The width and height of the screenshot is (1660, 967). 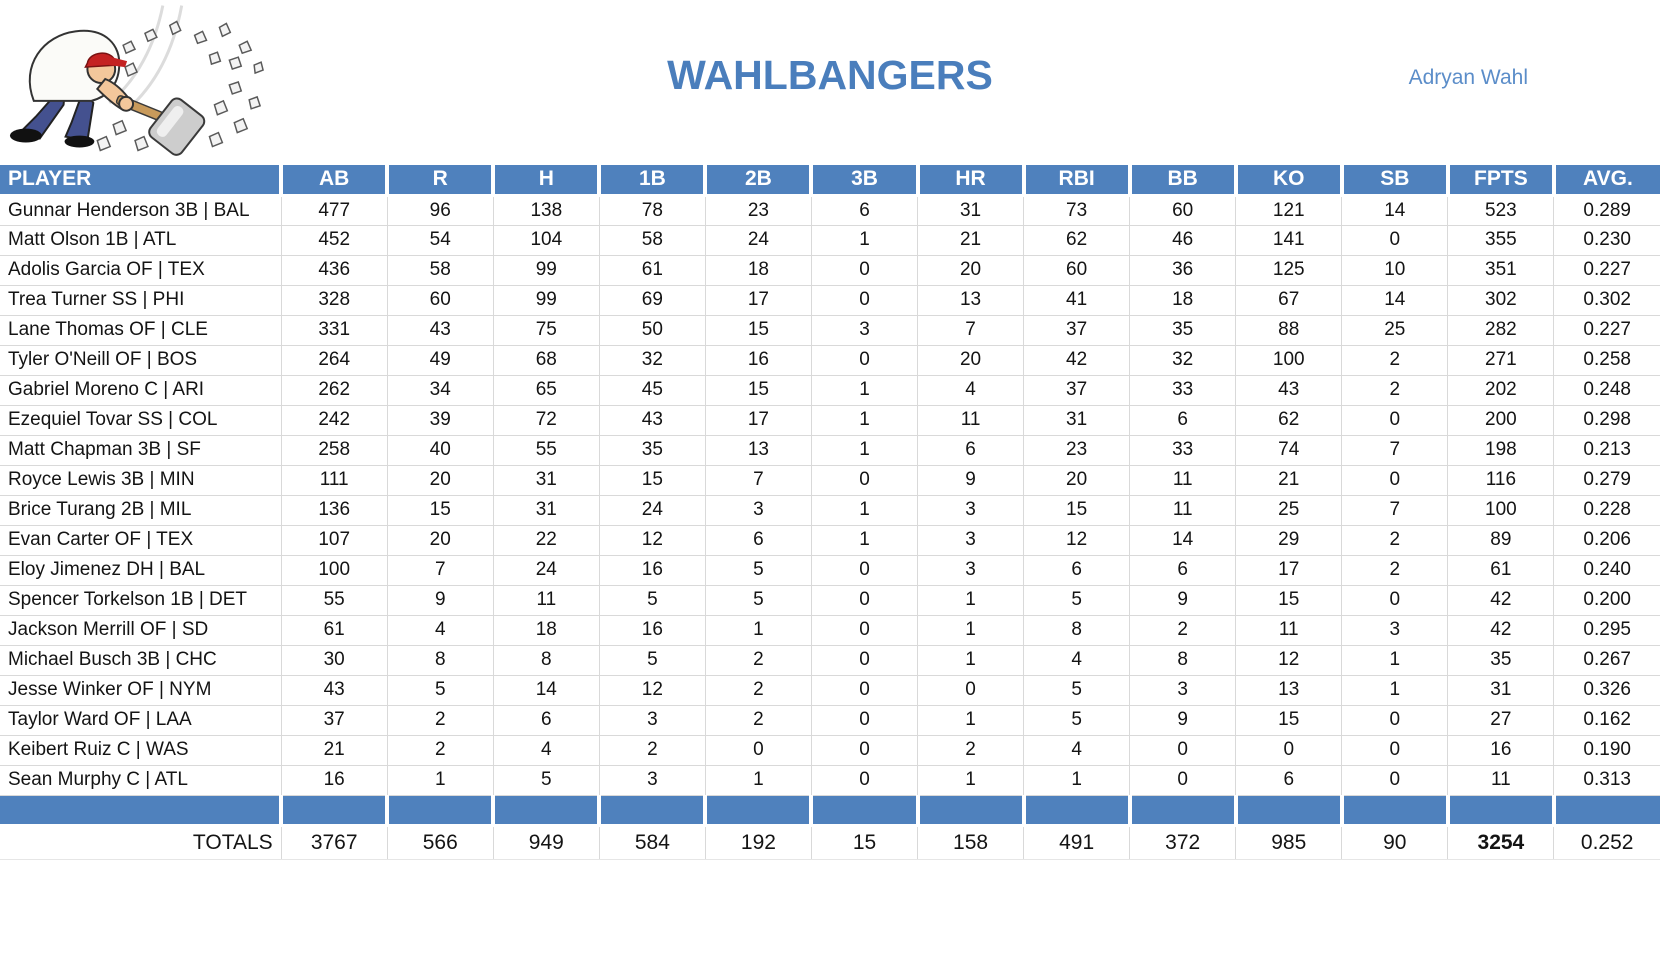 What do you see at coordinates (1289, 300) in the screenshot?
I see `stat-cell: 67` at bounding box center [1289, 300].